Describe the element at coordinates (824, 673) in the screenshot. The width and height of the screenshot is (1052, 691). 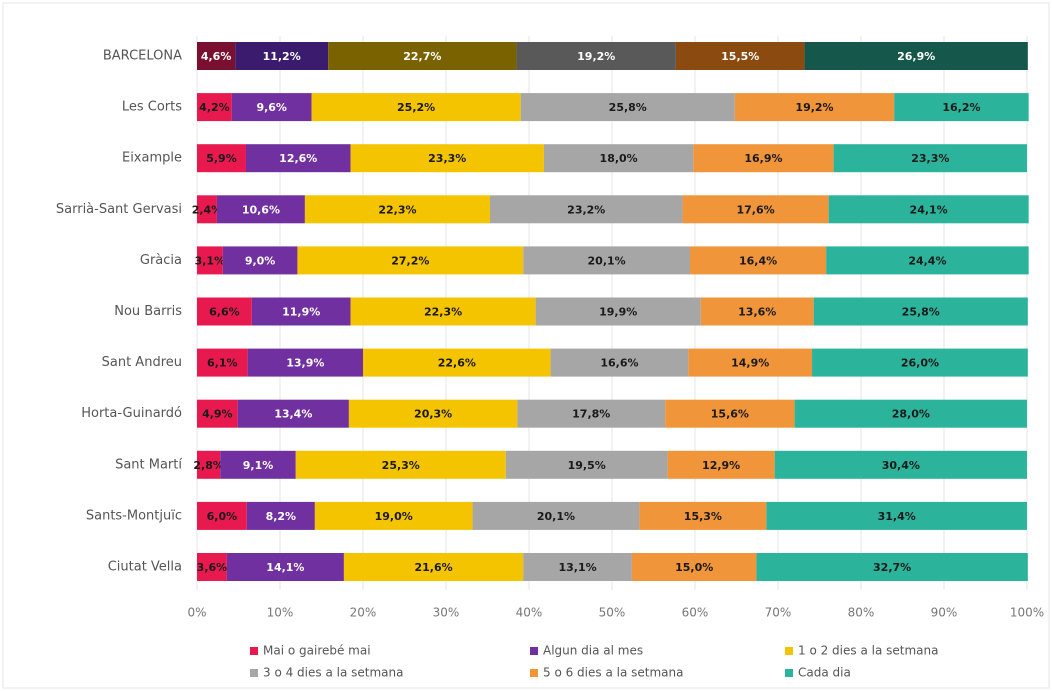
I see `legend-label: Cada dia` at that location.